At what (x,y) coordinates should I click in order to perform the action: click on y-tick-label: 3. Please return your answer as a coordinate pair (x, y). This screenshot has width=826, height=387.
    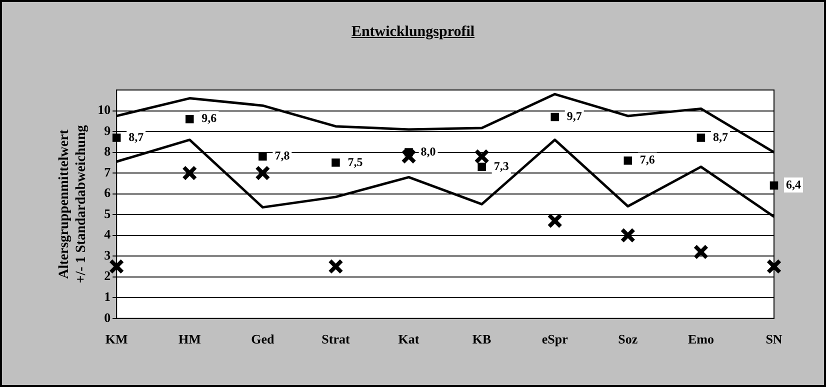
    Looking at the image, I should click on (108, 254).